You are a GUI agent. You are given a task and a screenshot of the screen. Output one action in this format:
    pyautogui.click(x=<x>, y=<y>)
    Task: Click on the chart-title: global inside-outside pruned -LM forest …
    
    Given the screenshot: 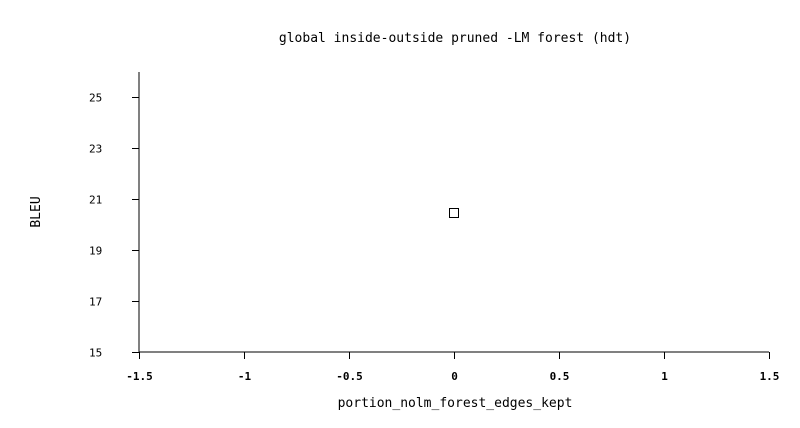 What is the action you would take?
    pyautogui.click(x=455, y=38)
    